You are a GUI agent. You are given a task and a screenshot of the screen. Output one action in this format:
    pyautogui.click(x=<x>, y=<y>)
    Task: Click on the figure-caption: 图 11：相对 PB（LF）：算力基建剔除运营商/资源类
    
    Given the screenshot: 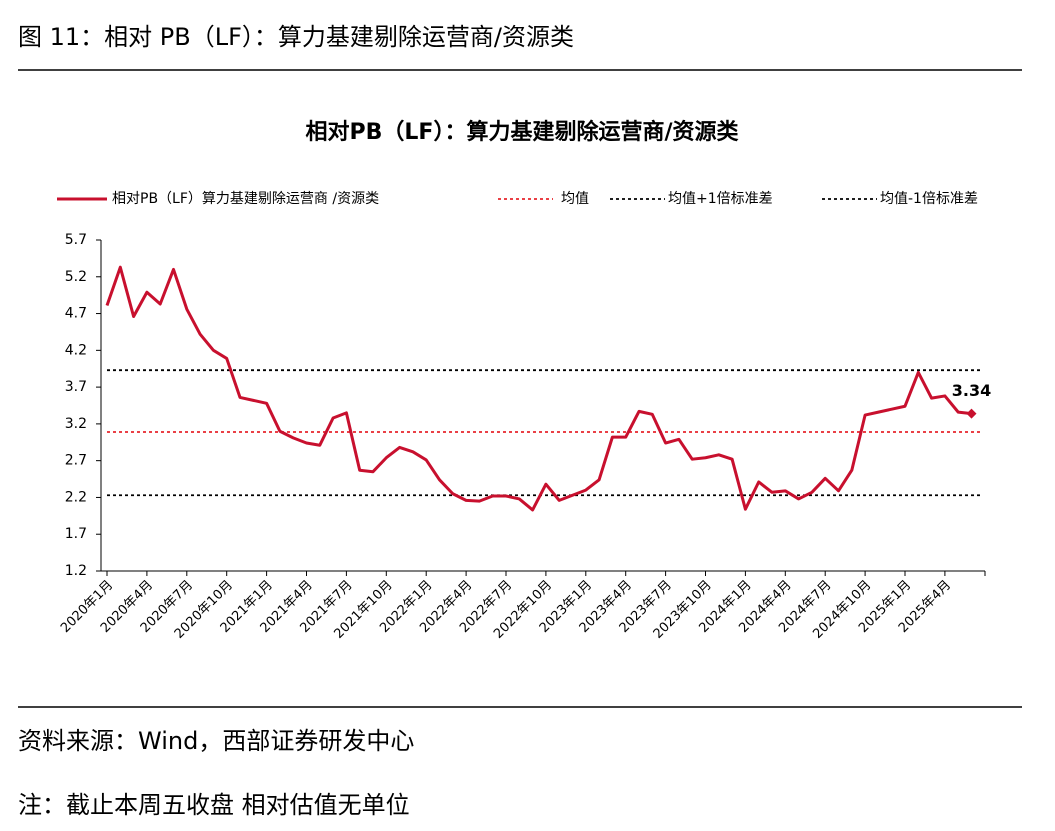 What is the action you would take?
    pyautogui.click(x=296, y=37)
    